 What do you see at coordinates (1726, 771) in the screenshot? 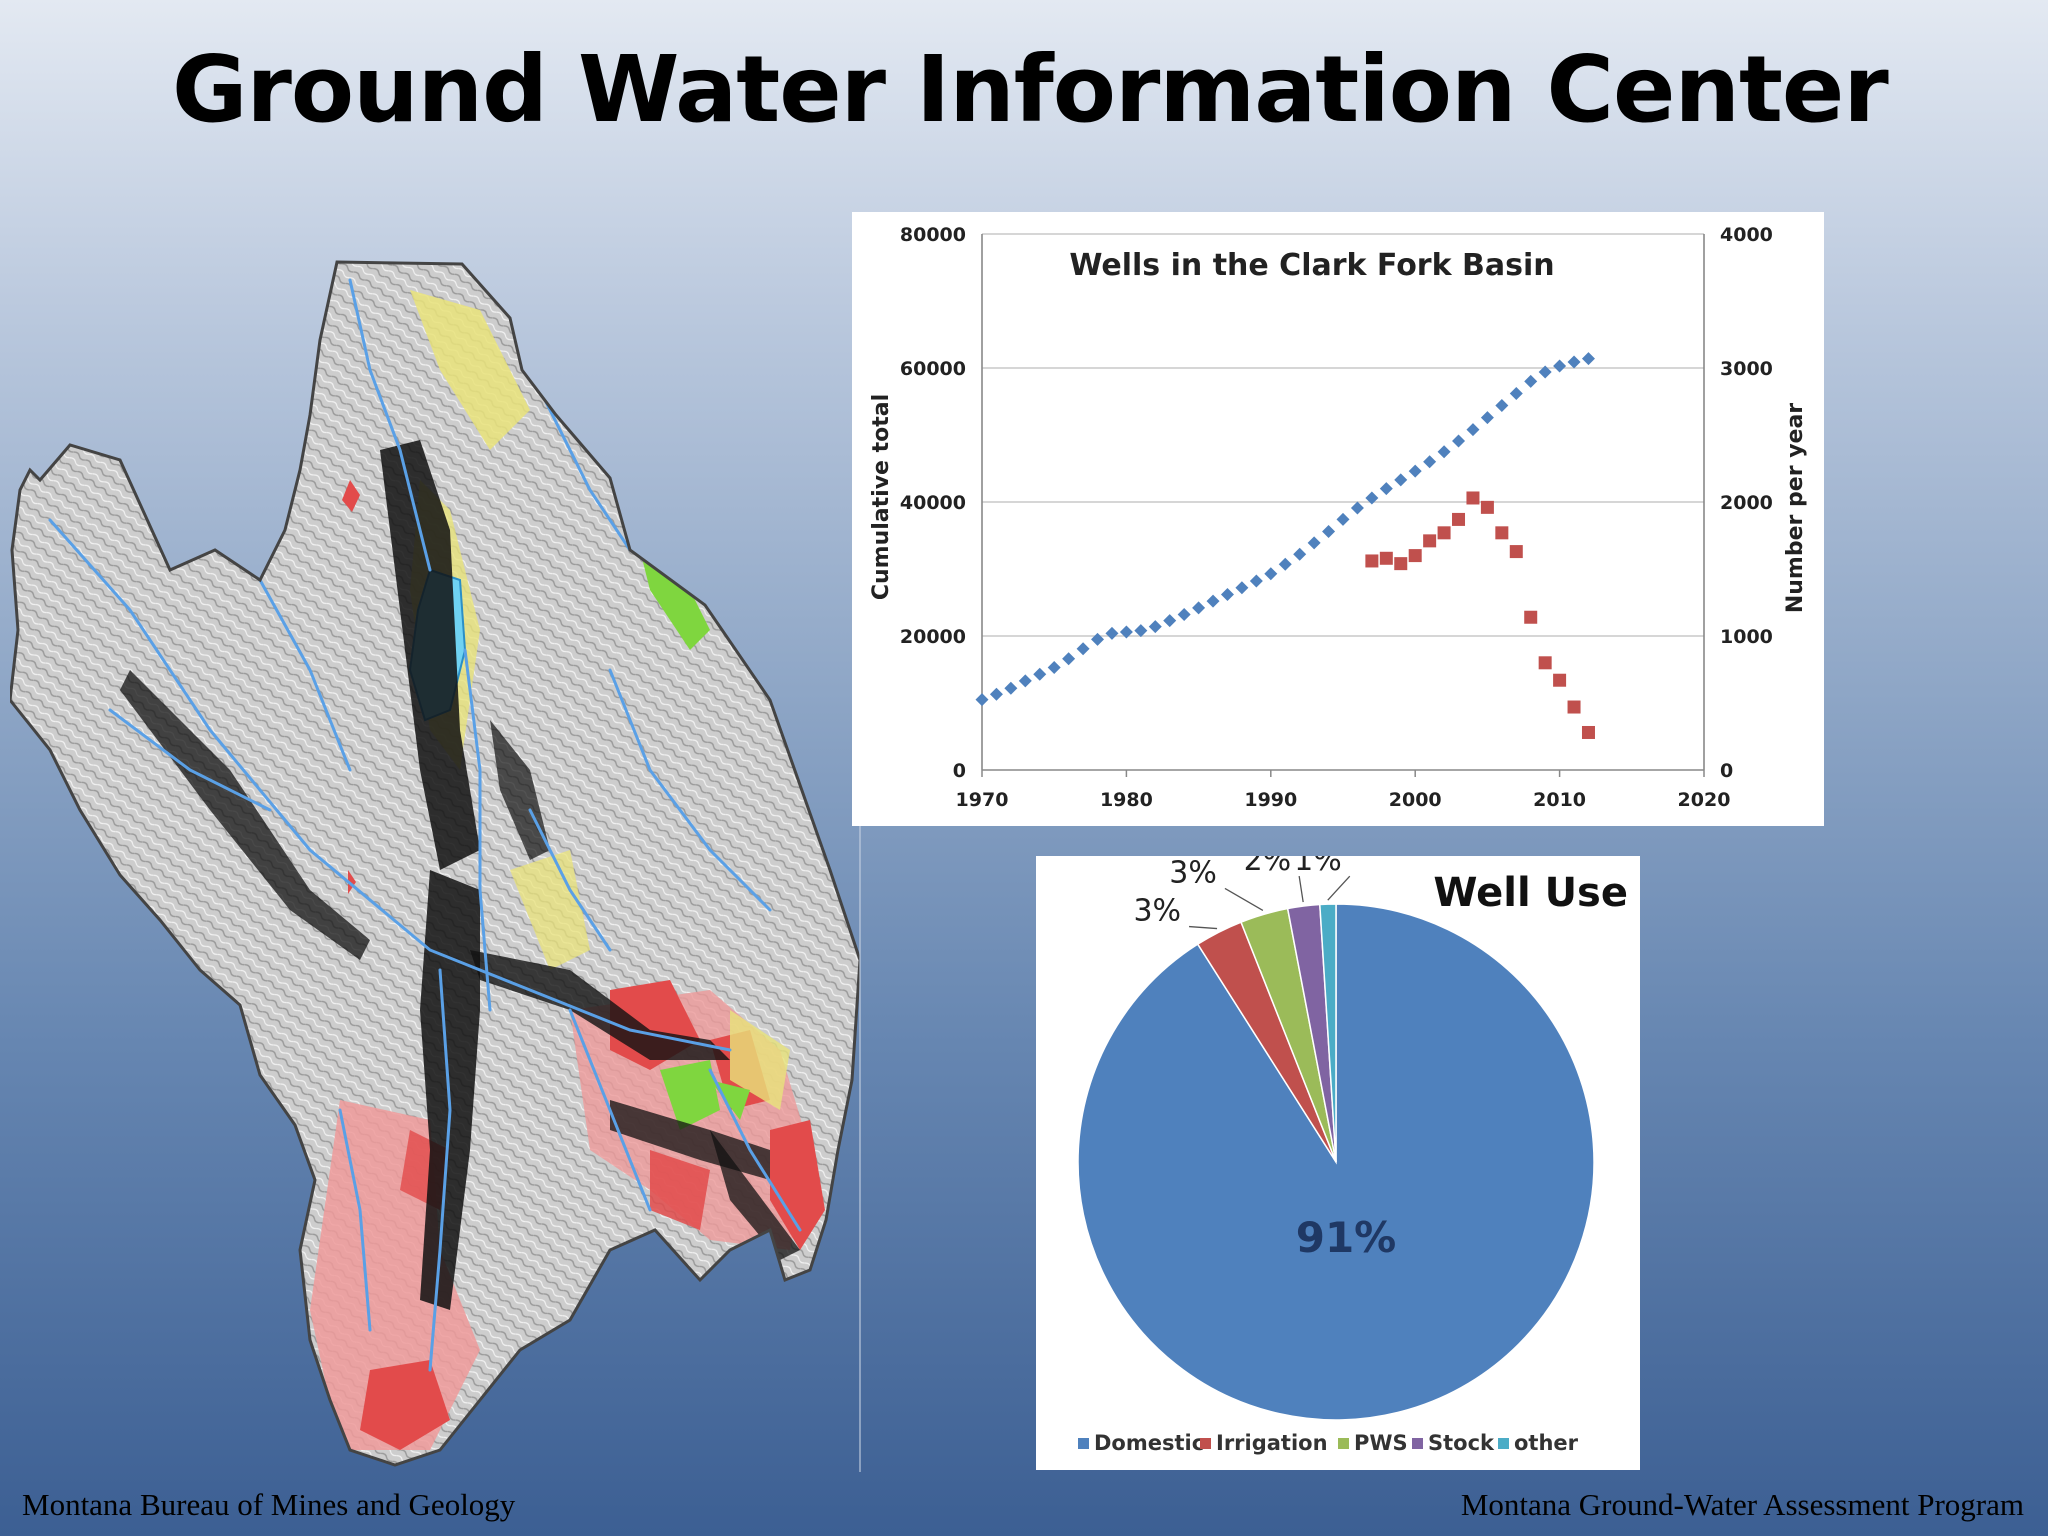
I see `y2-tick-label: 0` at bounding box center [1726, 771].